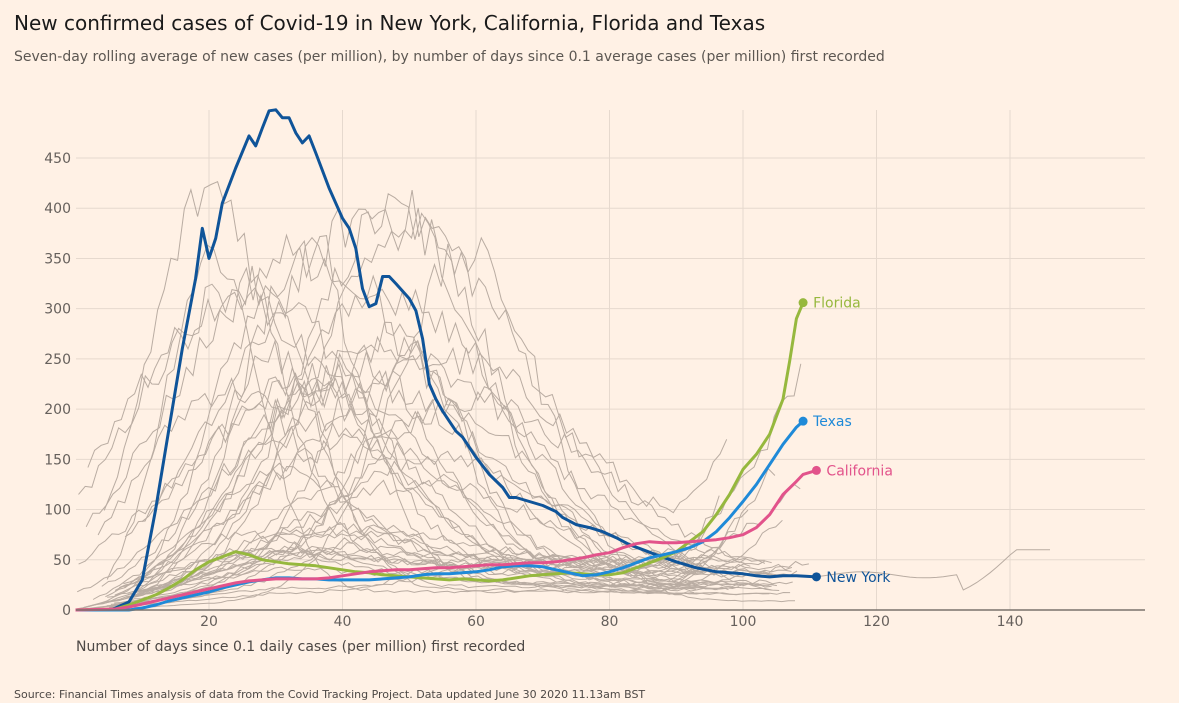 The height and width of the screenshot is (703, 1179). What do you see at coordinates (66, 611) in the screenshot?
I see `y-tick-label: 0` at bounding box center [66, 611].